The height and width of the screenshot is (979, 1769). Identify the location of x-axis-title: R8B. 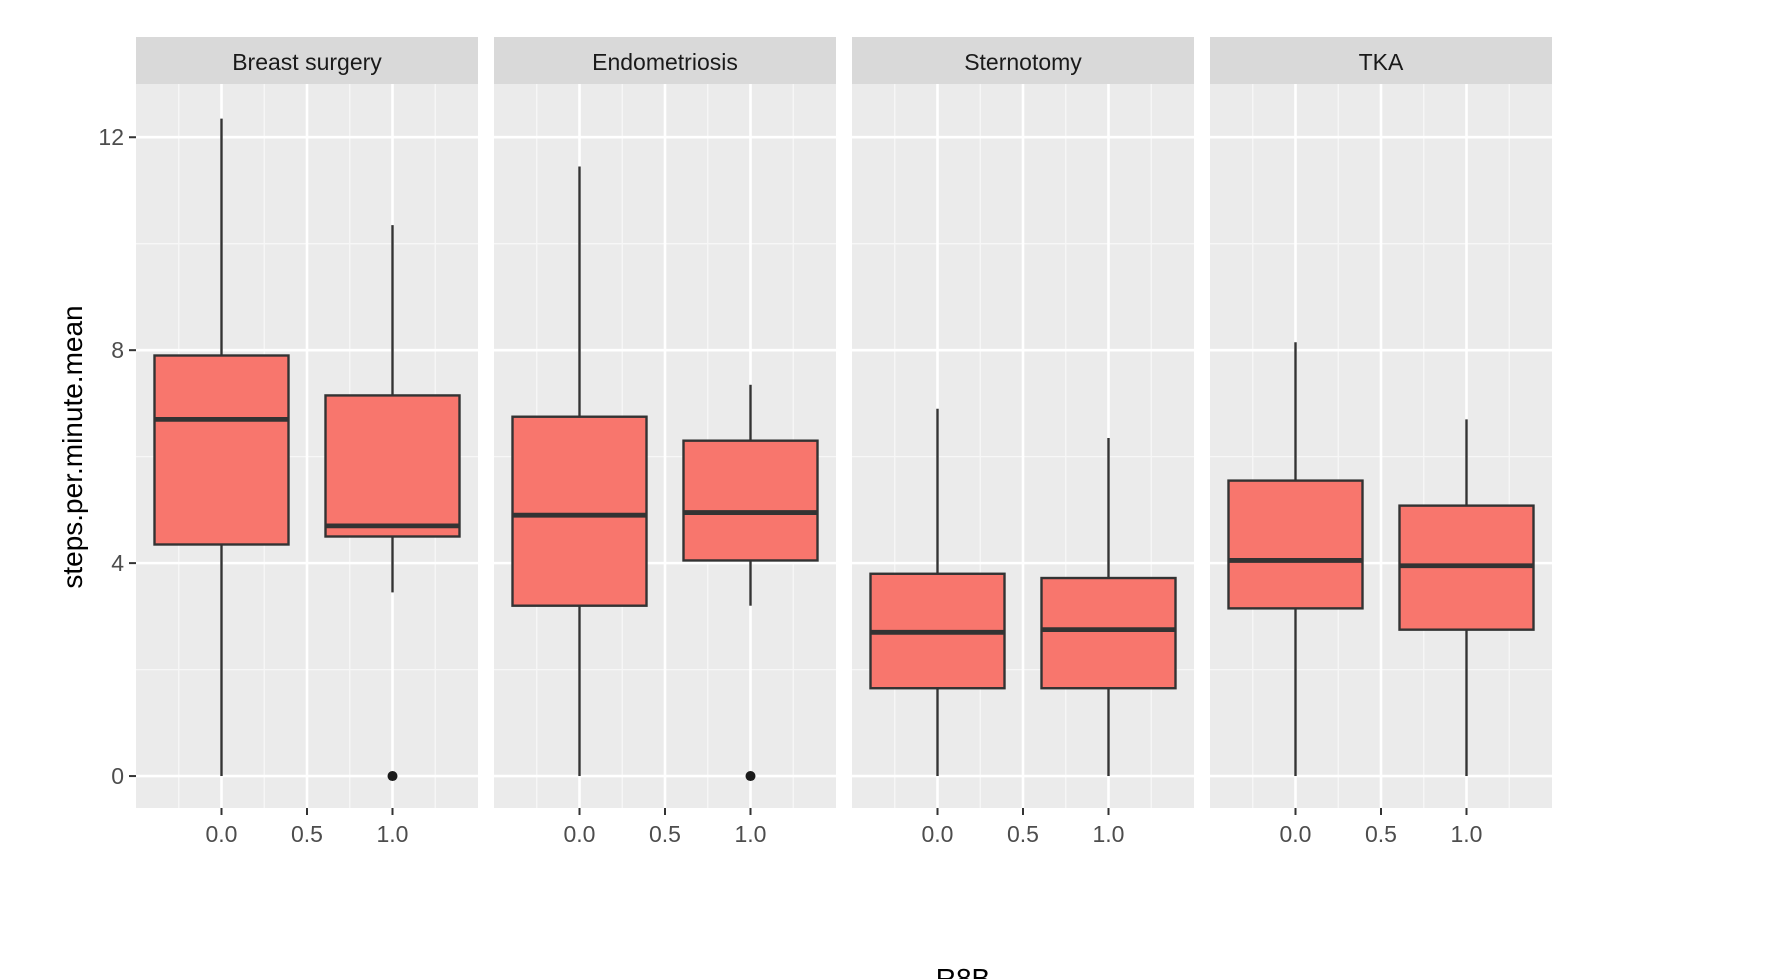
(963, 971).